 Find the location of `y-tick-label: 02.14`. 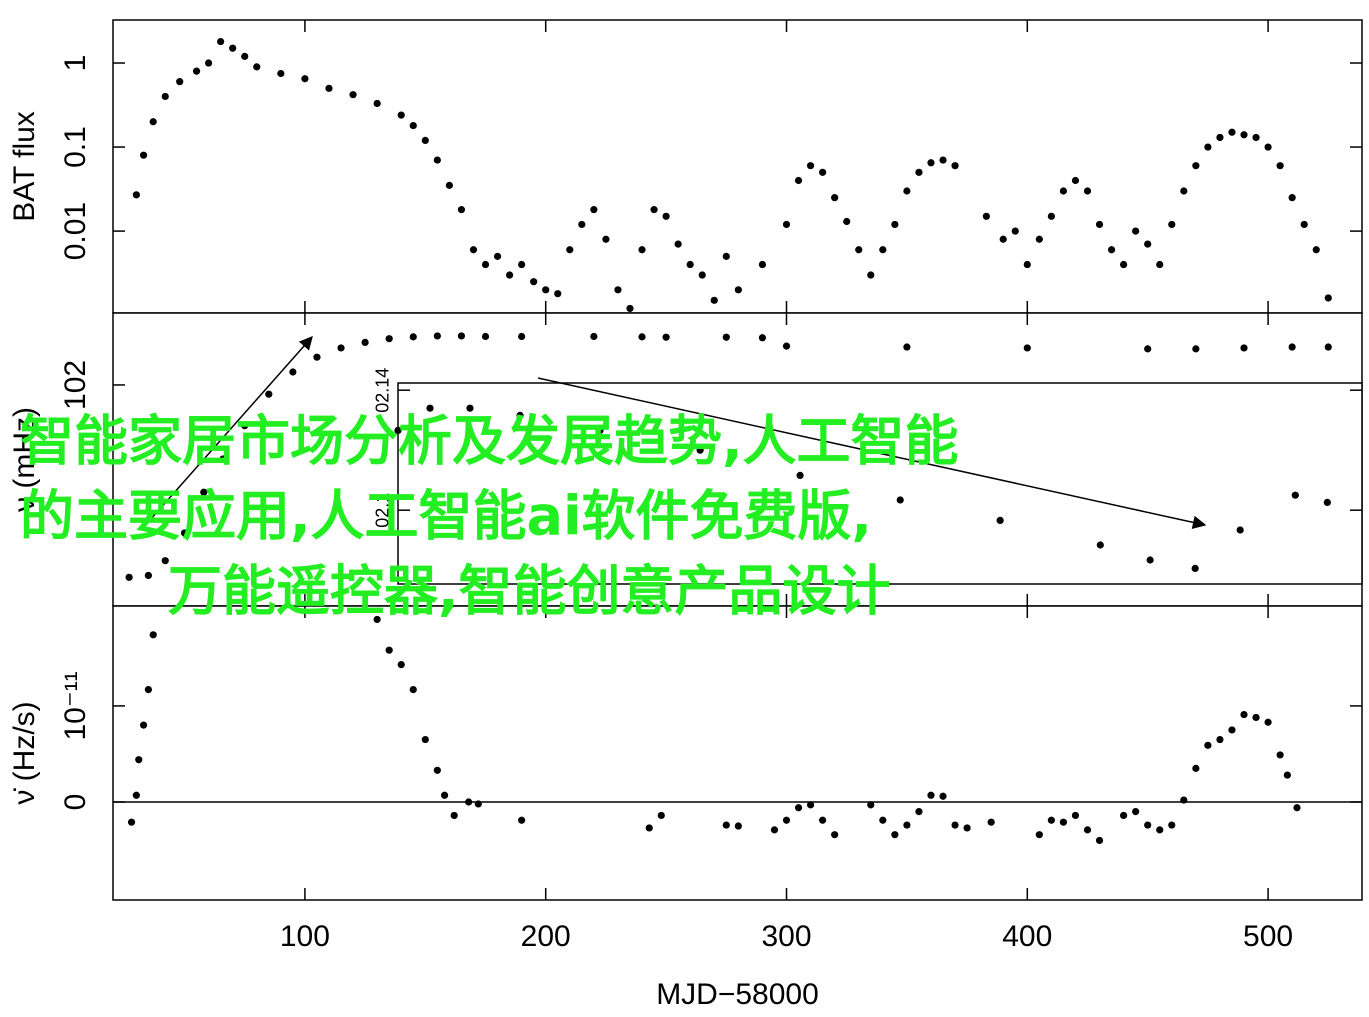

y-tick-label: 02.14 is located at coordinates (383, 390).